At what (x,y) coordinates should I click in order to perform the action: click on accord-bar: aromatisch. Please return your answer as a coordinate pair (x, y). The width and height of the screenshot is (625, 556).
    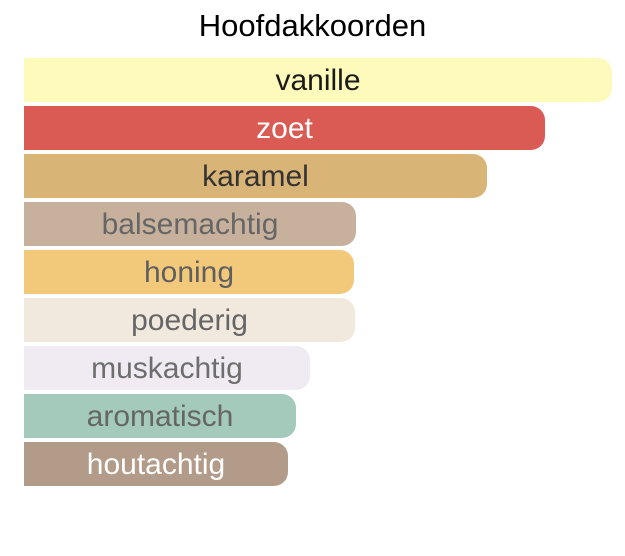
    Looking at the image, I should click on (160, 416).